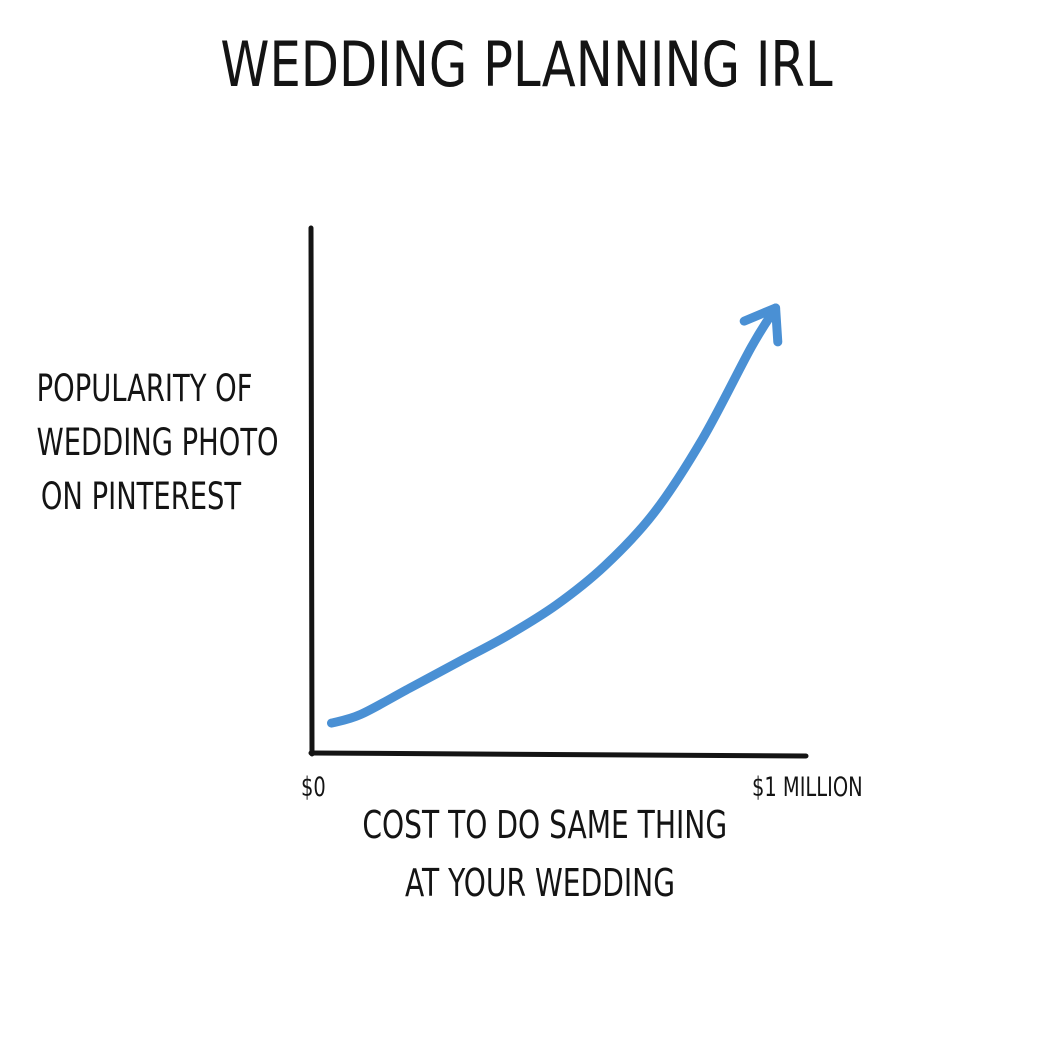 The image size is (1053, 1057). What do you see at coordinates (558, 754) in the screenshot?
I see `x-axis-line` at bounding box center [558, 754].